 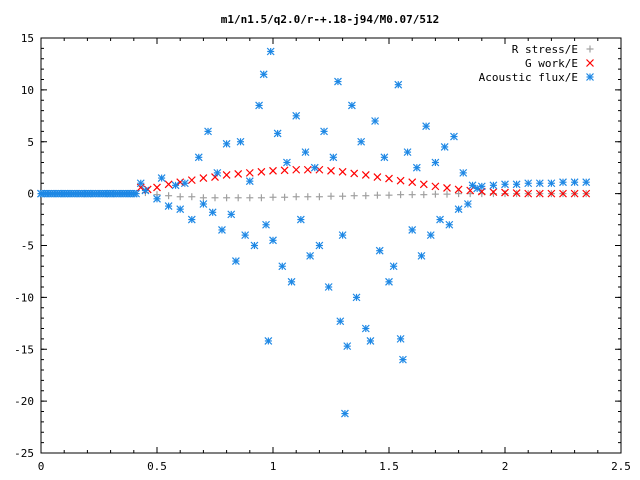 What do you see at coordinates (157, 466) in the screenshot?
I see `x-tick-label: 0.5` at bounding box center [157, 466].